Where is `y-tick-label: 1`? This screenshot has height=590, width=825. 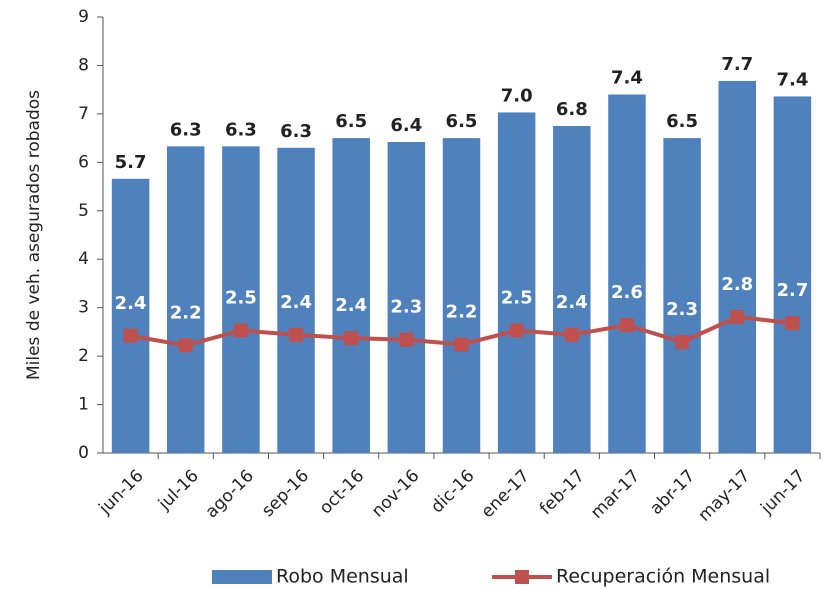
y-tick-label: 1 is located at coordinates (83, 405).